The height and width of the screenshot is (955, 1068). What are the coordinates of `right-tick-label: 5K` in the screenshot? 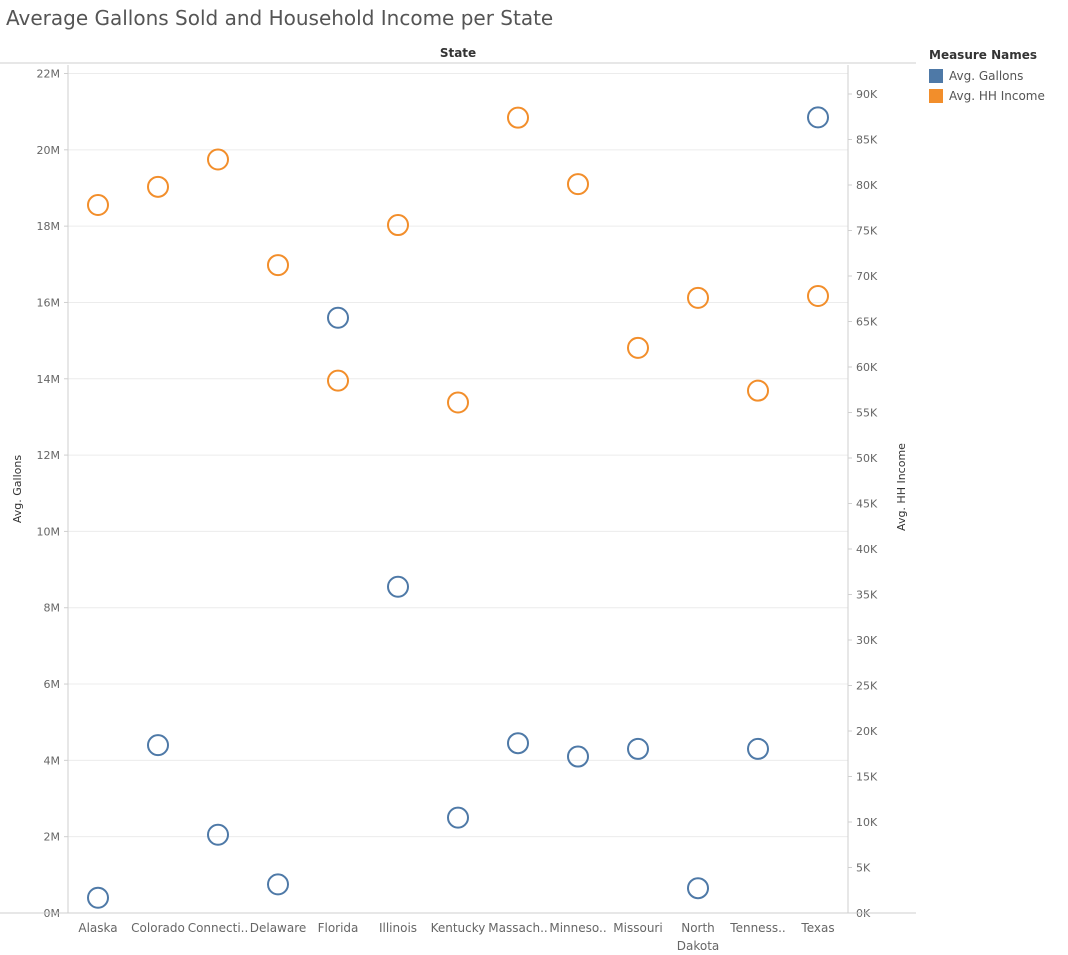 It's located at (863, 868).